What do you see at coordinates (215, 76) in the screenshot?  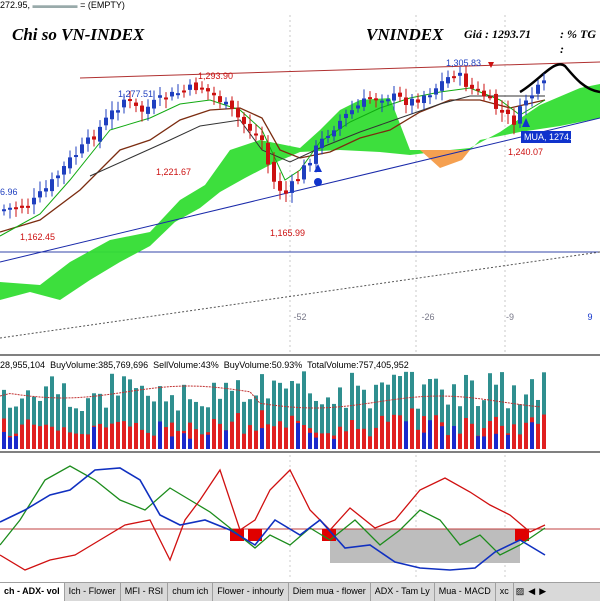 I see `price-annotation: 1,293.90` at bounding box center [215, 76].